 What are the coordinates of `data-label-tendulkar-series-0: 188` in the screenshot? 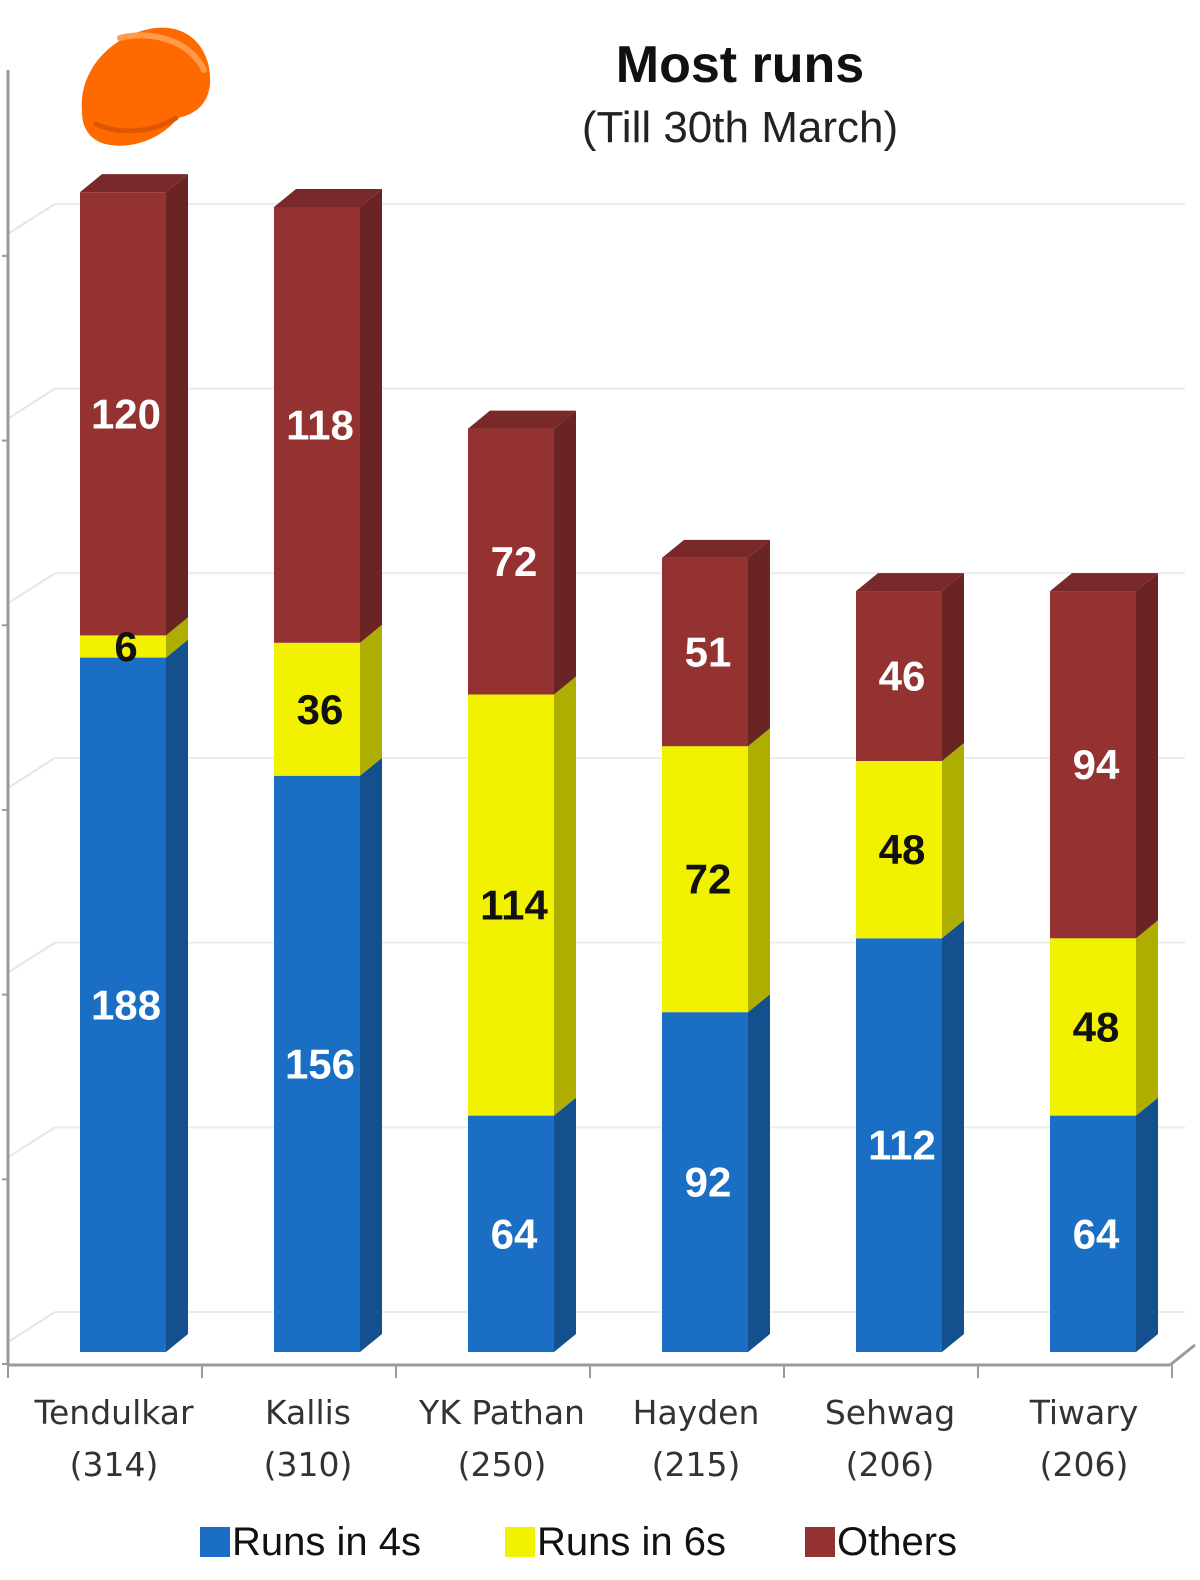 It's located at (126, 1004).